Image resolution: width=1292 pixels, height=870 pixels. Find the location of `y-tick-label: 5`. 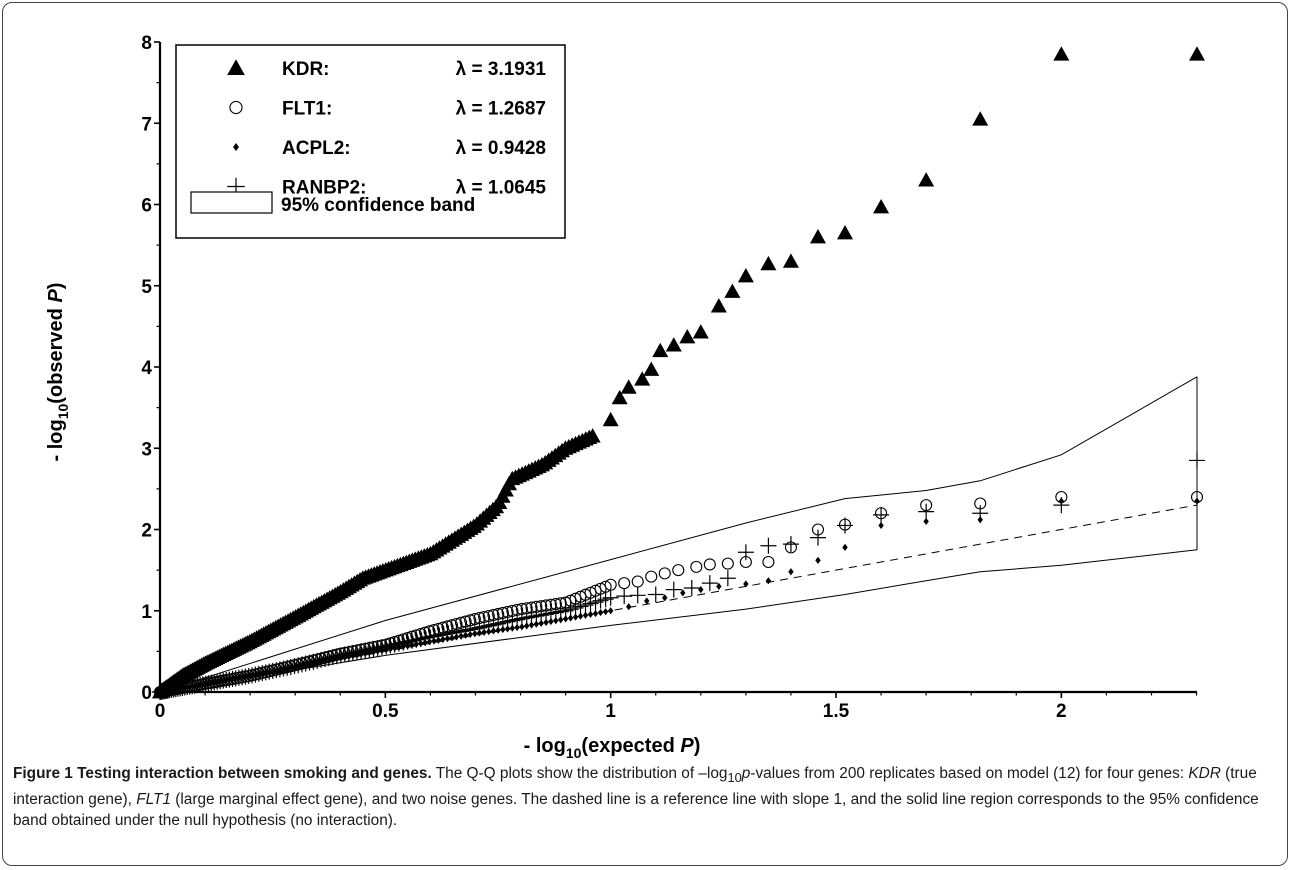

y-tick-label: 5 is located at coordinates (146, 287).